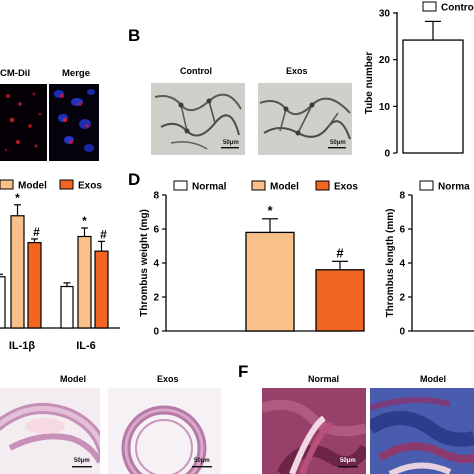 This screenshot has height=474, width=474. What do you see at coordinates (433, 379) in the screenshot?
I see `f-model-label: Model` at bounding box center [433, 379].